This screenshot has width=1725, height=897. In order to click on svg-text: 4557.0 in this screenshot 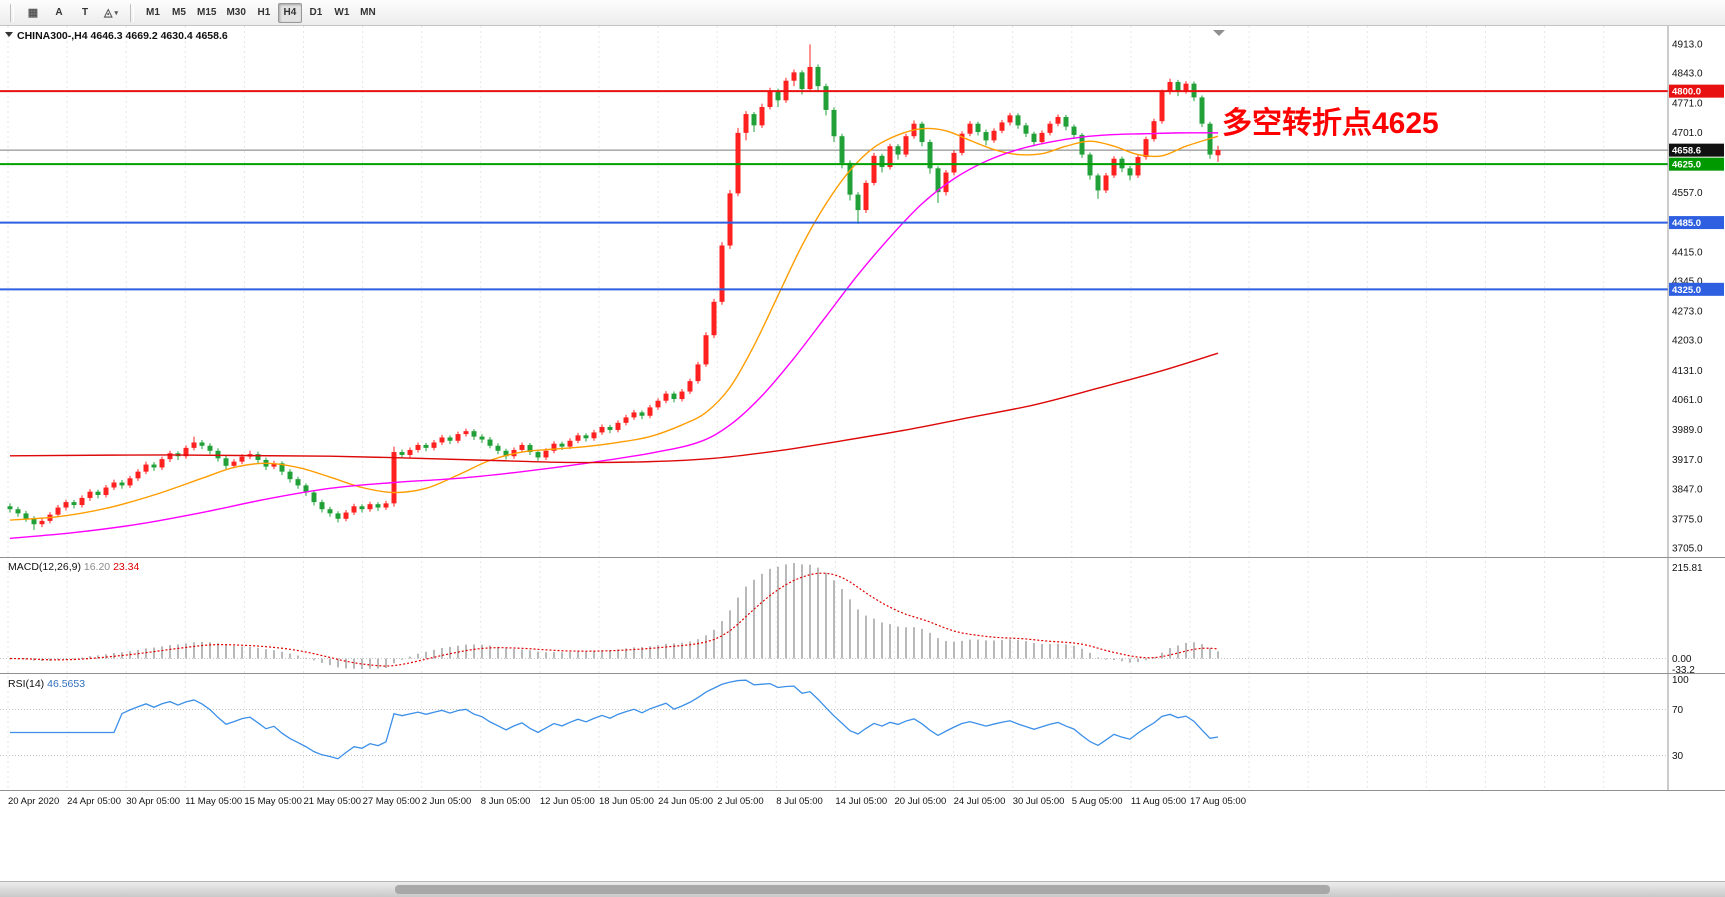, I will do `click(1687, 193)`.